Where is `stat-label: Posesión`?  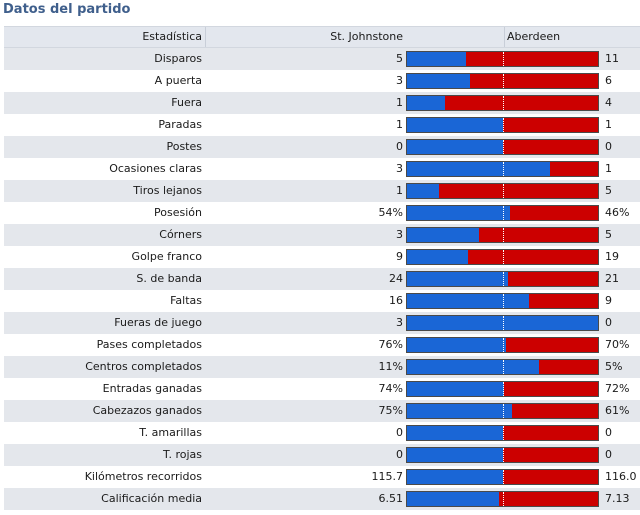
stat-label: Posesión is located at coordinates (178, 212).